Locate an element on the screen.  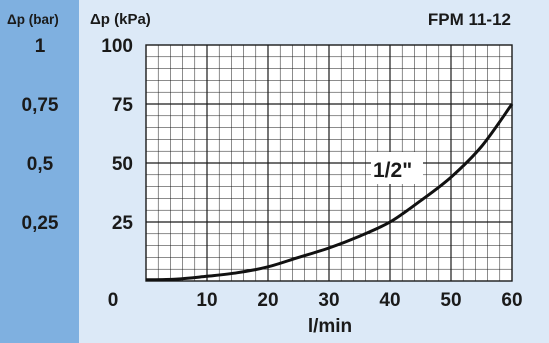
y2-tick-label-1: 1 is located at coordinates (40, 46).